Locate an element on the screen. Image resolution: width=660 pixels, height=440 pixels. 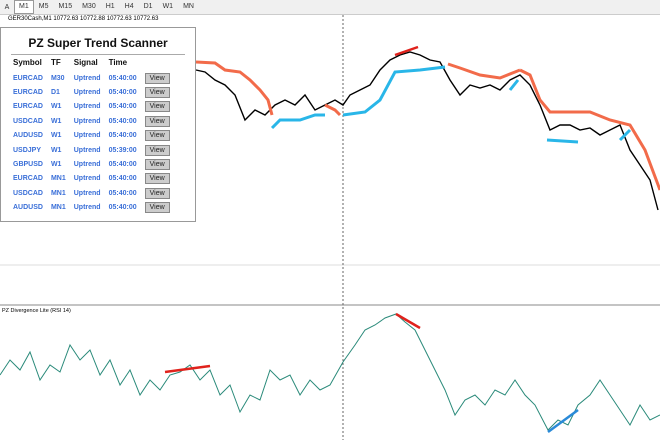
separator is located at coordinates (98, 54).